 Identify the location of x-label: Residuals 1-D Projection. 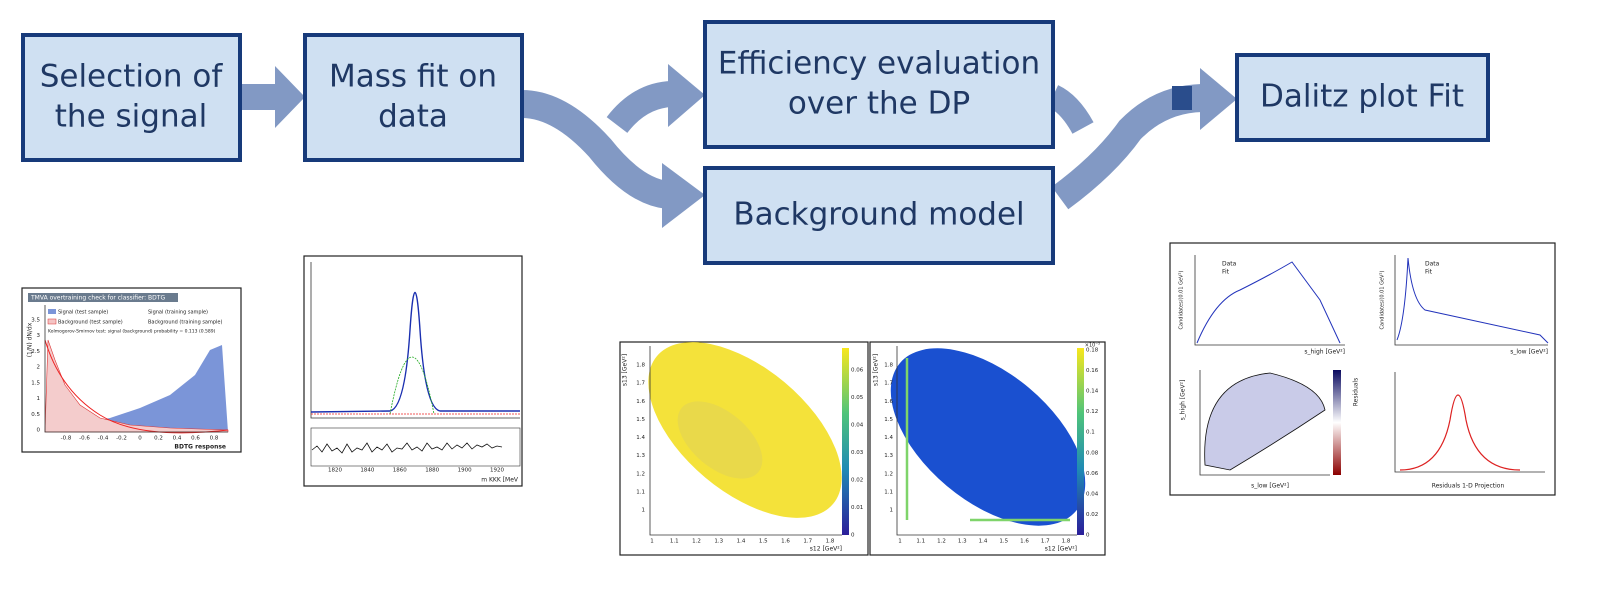
(1468, 486).